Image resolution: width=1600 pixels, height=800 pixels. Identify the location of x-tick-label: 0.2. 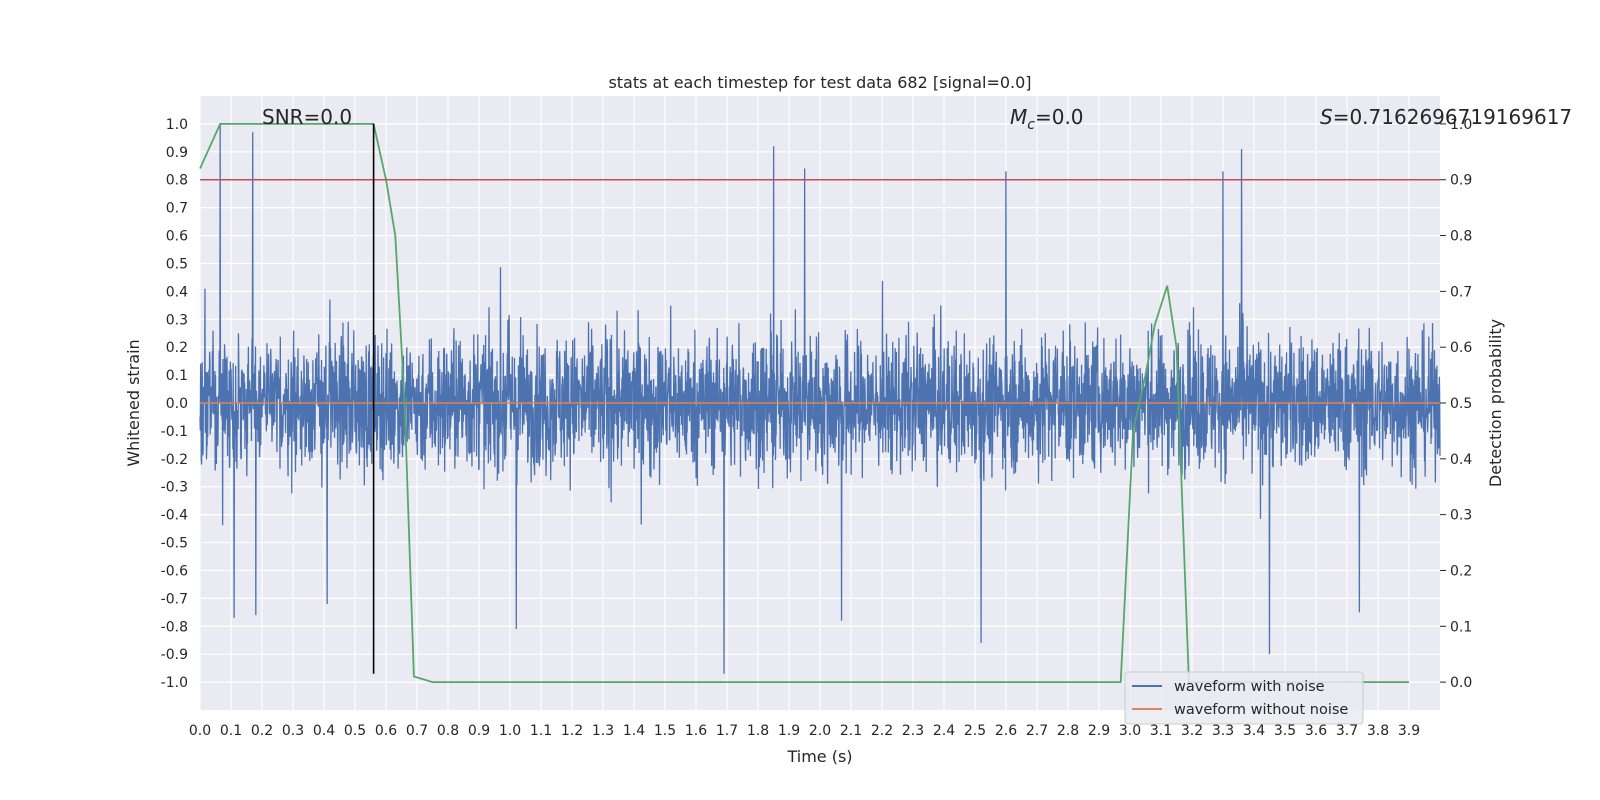
(262, 731).